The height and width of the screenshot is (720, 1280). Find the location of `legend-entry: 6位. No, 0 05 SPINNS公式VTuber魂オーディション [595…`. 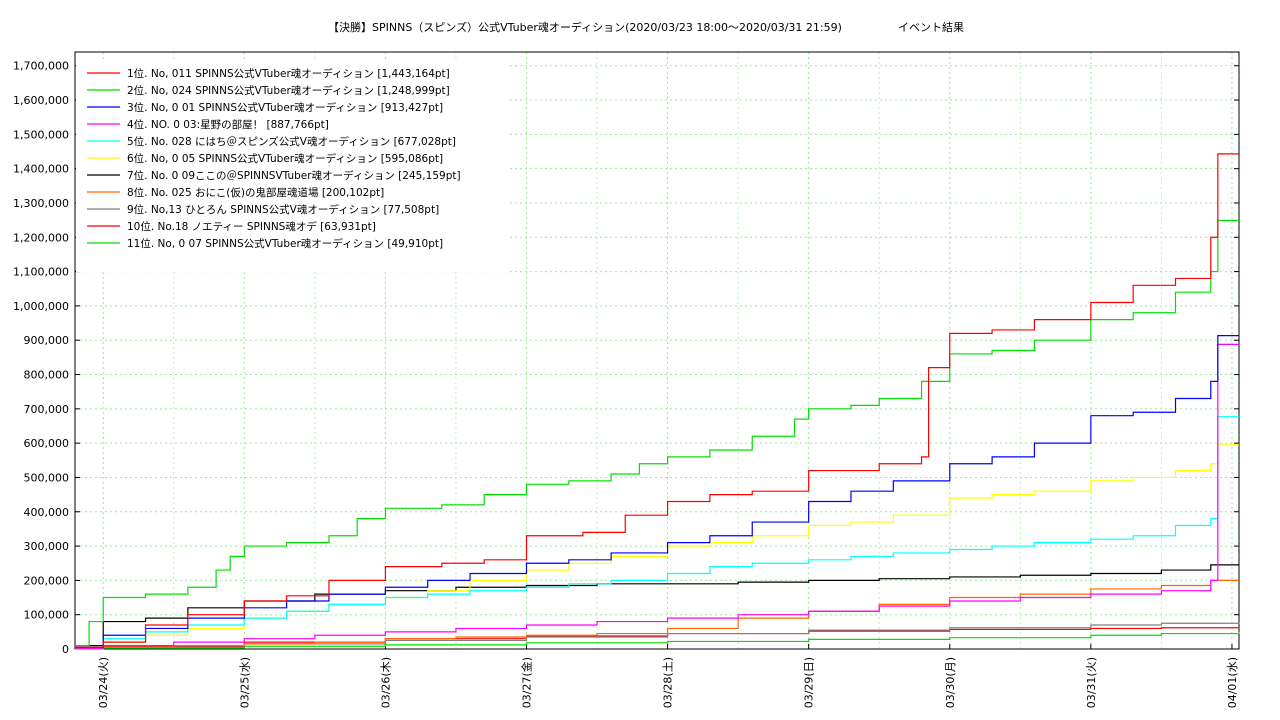

legend-entry: 6位. No, 0 05 SPINNS公式VTuber魂オーディション [595… is located at coordinates (285, 158).